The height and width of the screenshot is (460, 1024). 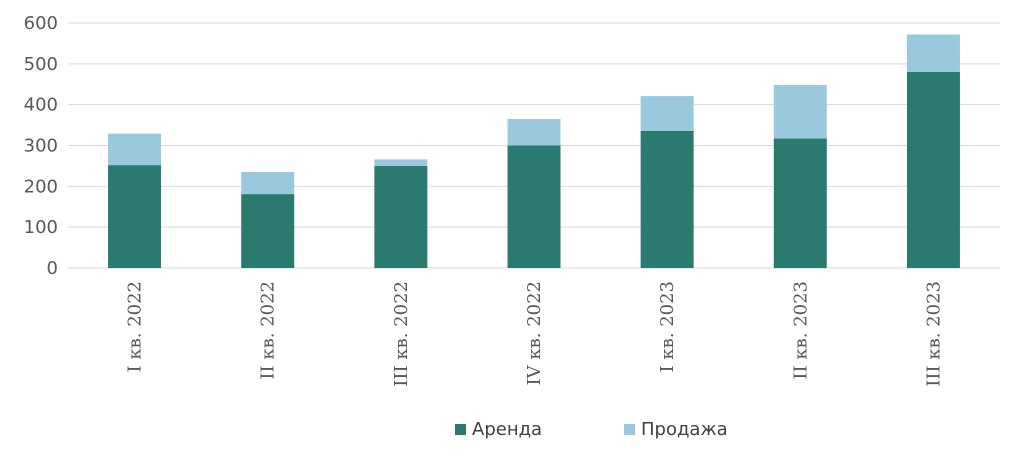 What do you see at coordinates (41, 186) in the screenshot?
I see `y-tick-label: 200` at bounding box center [41, 186].